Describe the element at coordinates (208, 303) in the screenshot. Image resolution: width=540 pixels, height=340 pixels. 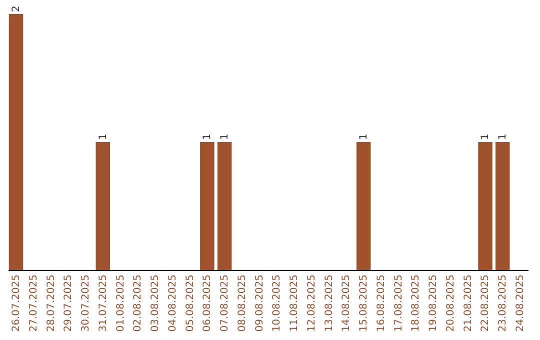
I see `x-tick-label: 06.08.2025` at that location.